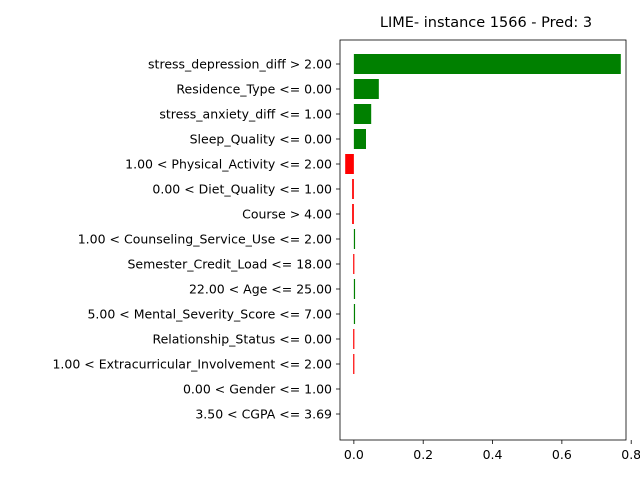 This screenshot has height=480, width=640. I want to click on y-tick-label-6: Course > 4.00, so click(287, 214).